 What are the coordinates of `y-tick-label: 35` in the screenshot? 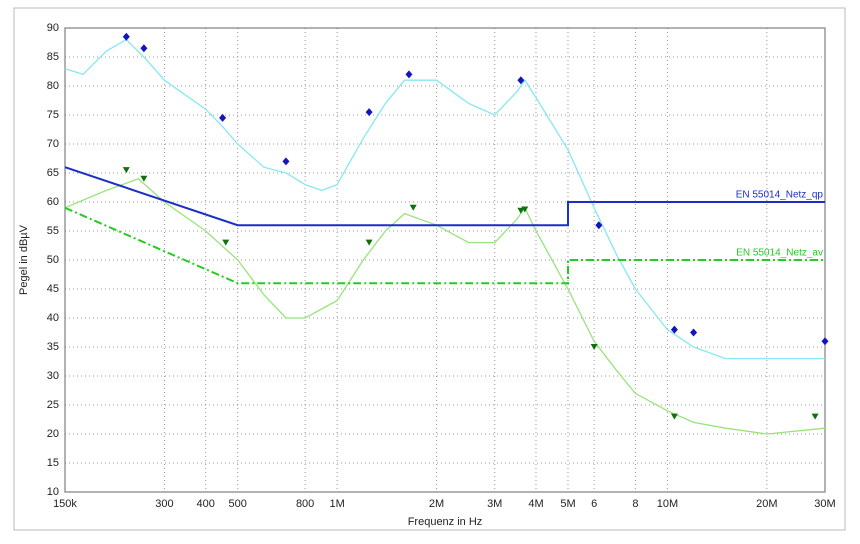 It's located at (53, 347).